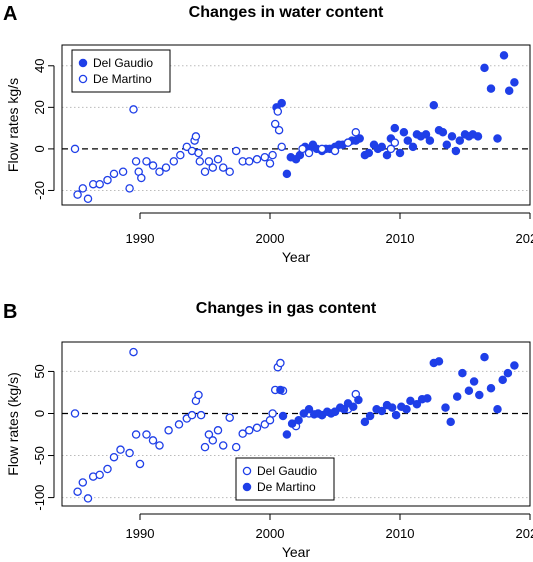  What do you see at coordinates (13, 423) in the screenshot?
I see `y-axis-label: Flow rates (kg/s)` at bounding box center [13, 423].